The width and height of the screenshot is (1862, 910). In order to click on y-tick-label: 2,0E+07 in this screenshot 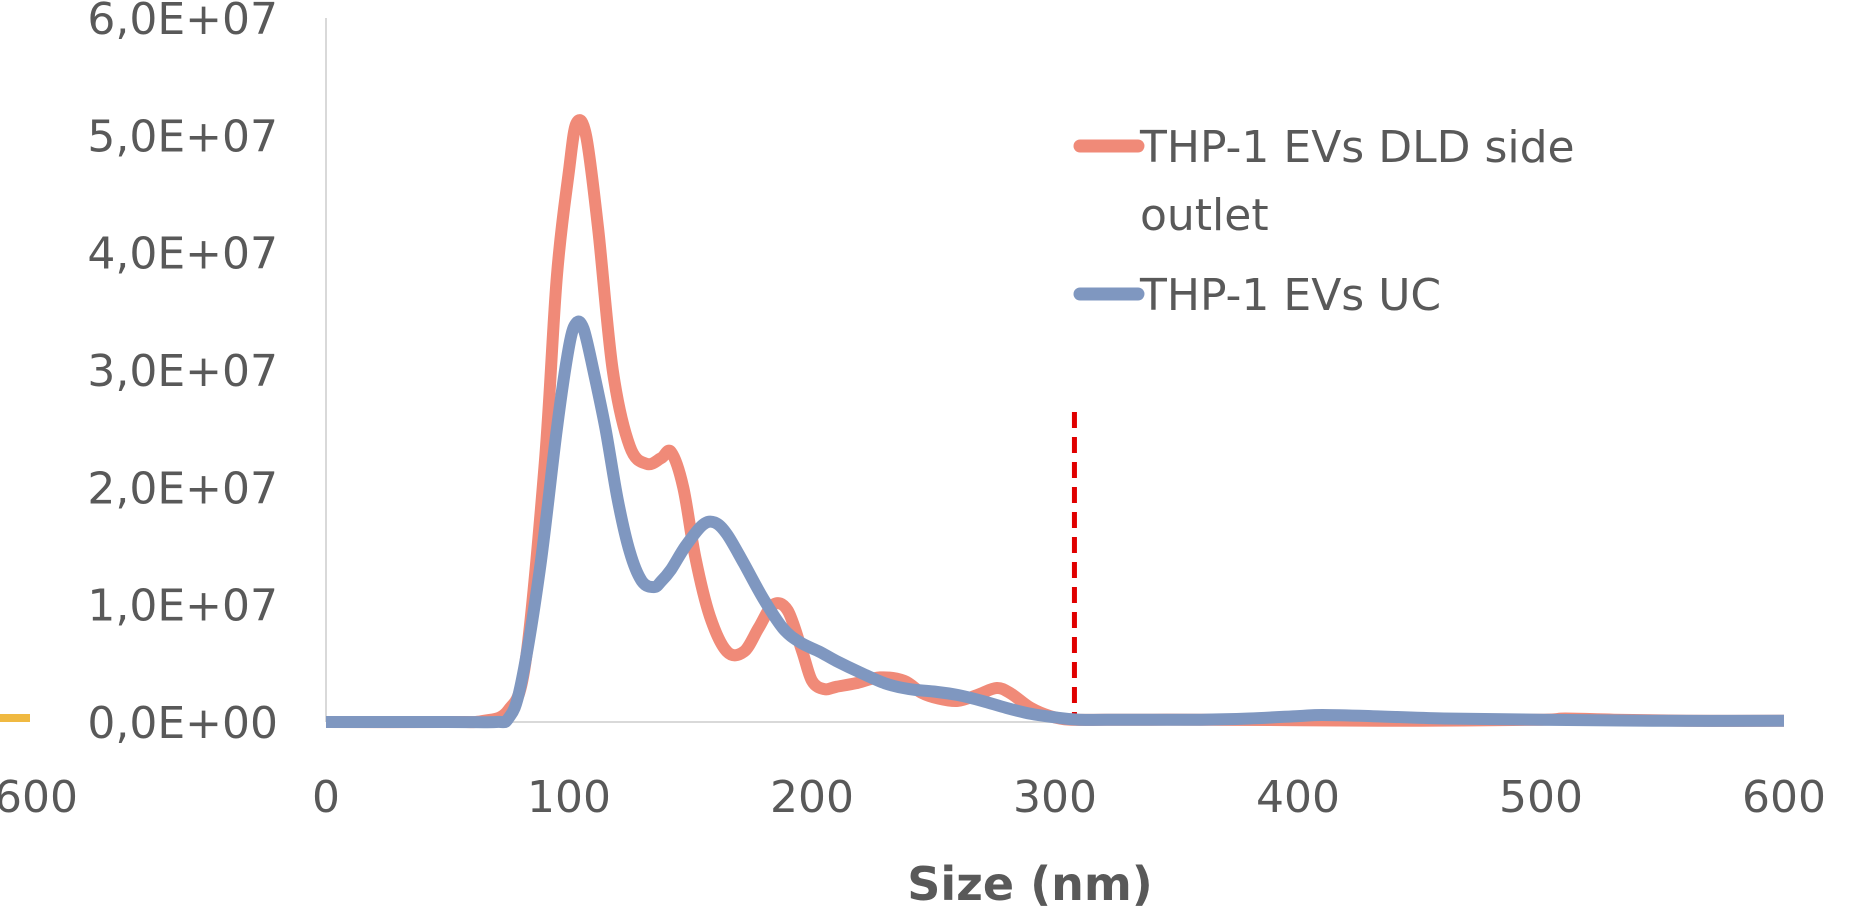, I will do `click(182, 488)`.